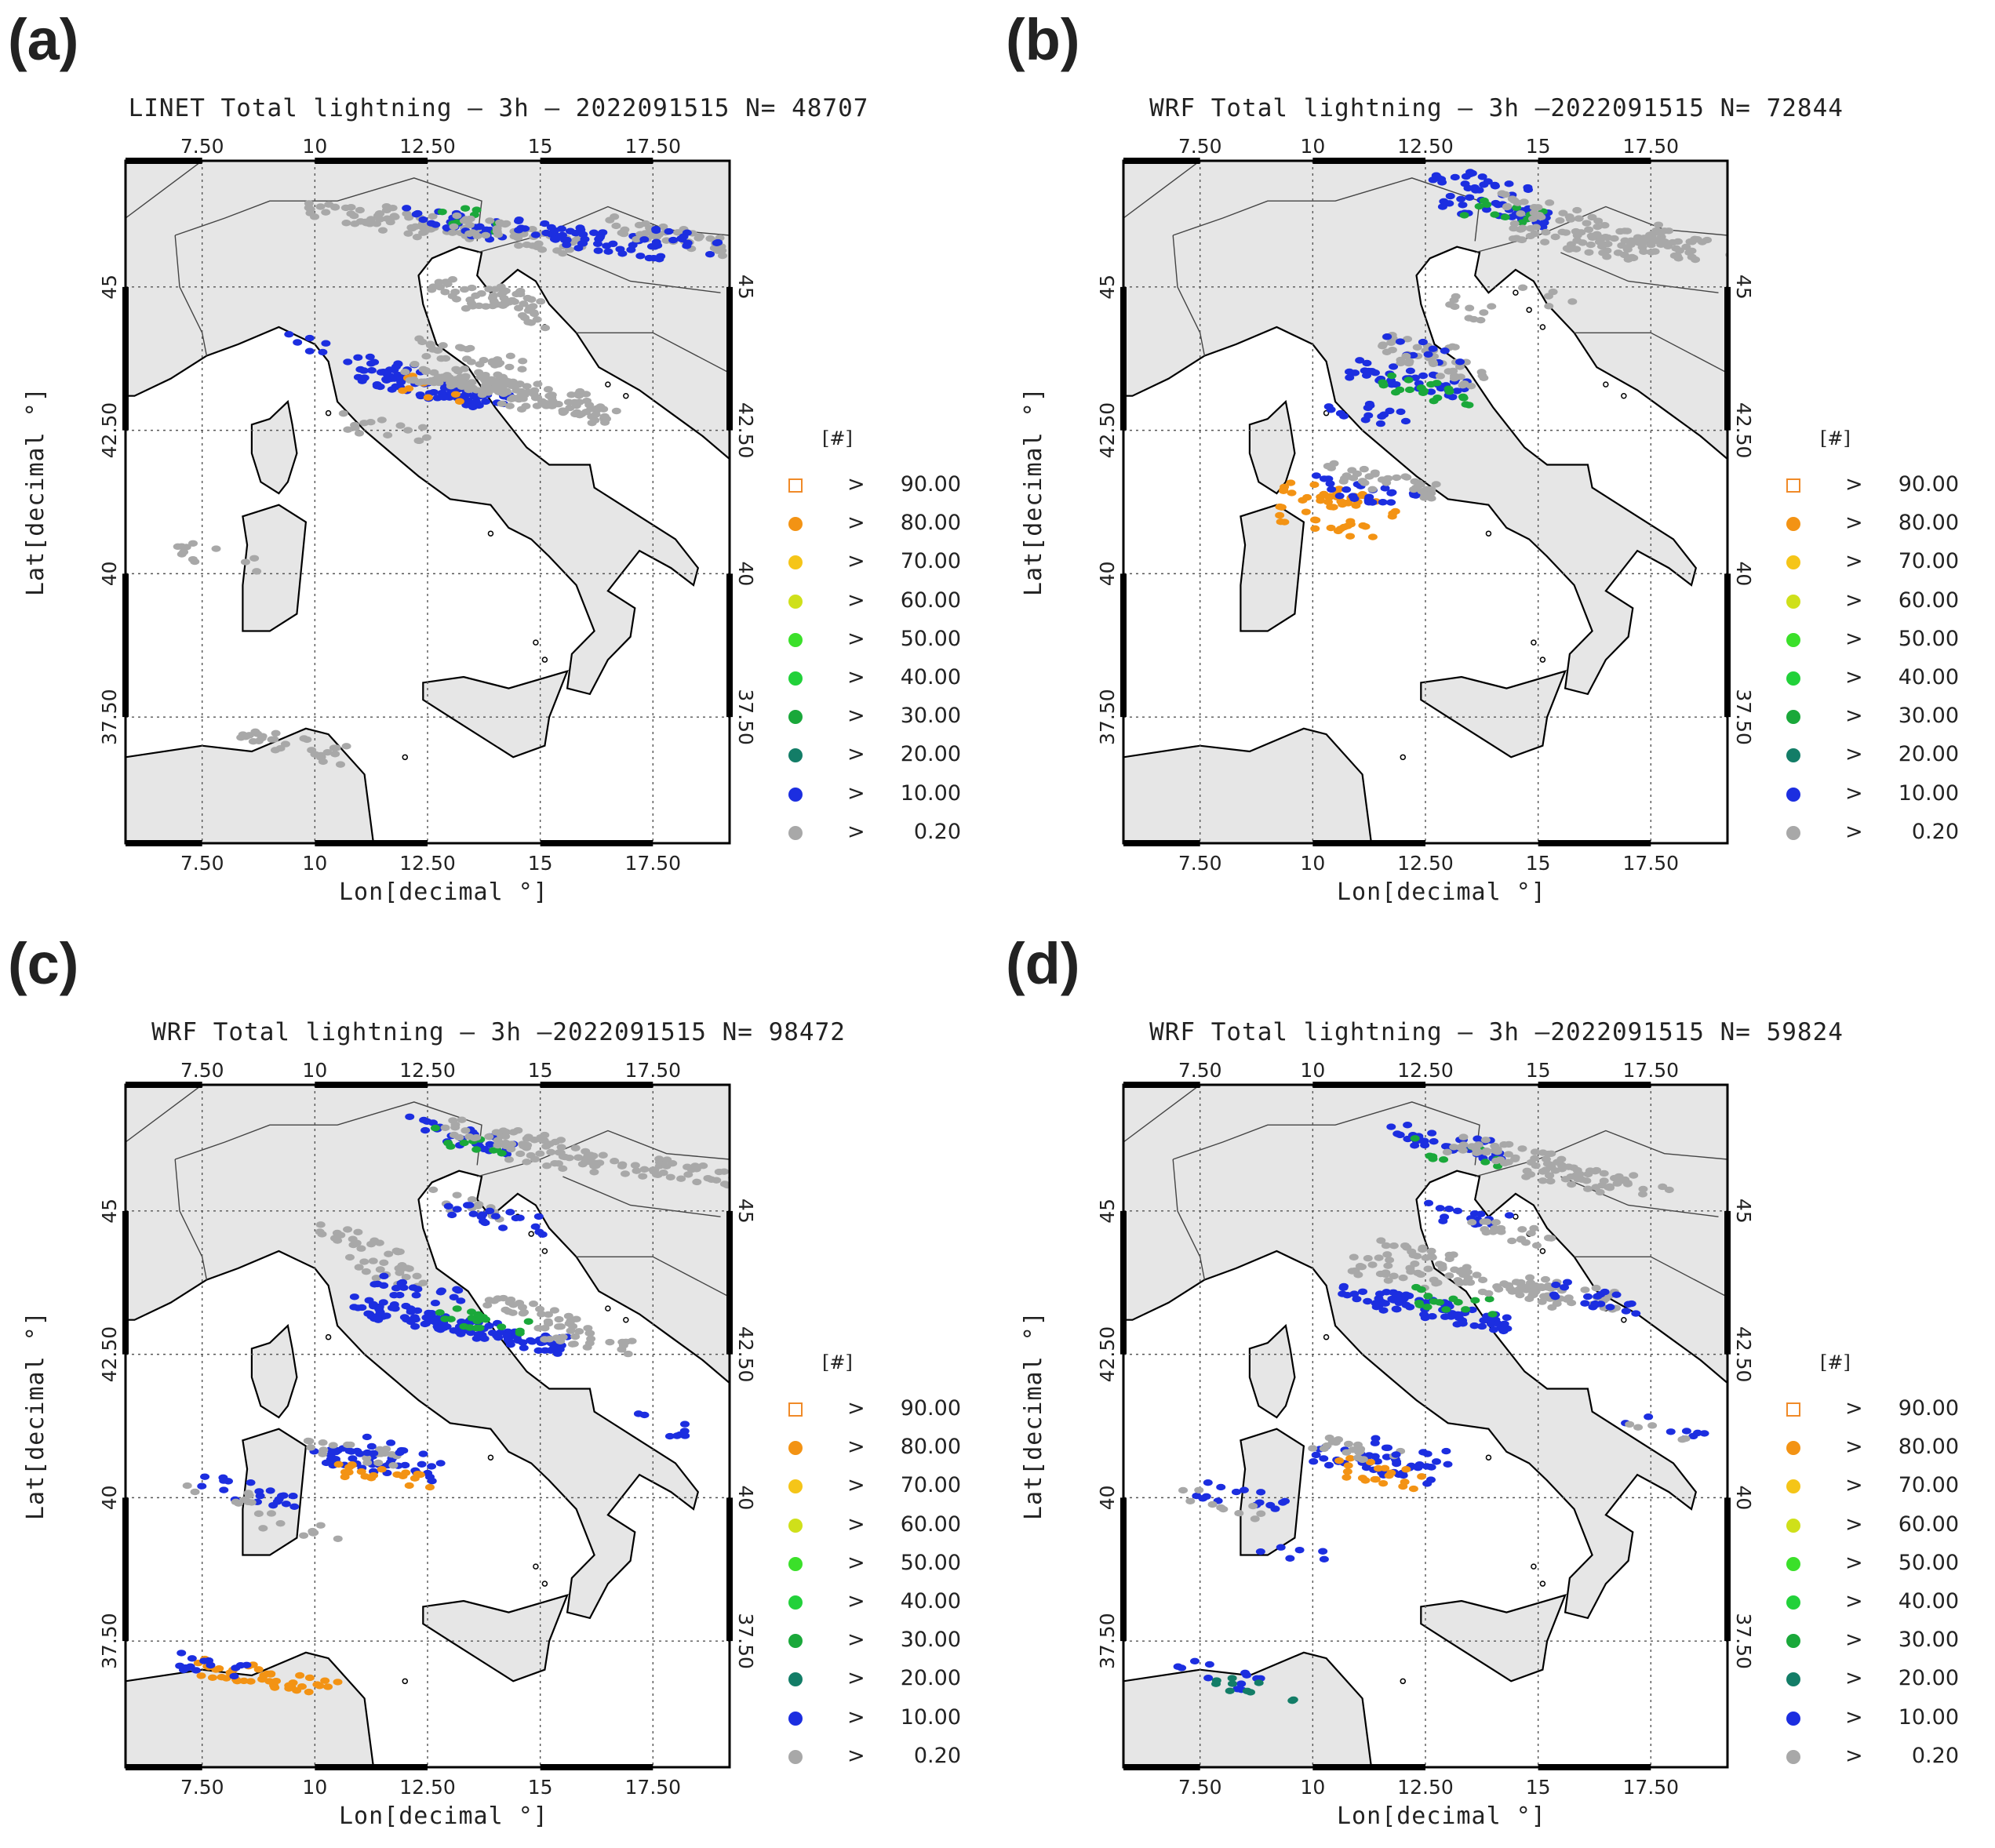  I want to click on lon-tick-label-top: 7.50, so click(1200, 1070).